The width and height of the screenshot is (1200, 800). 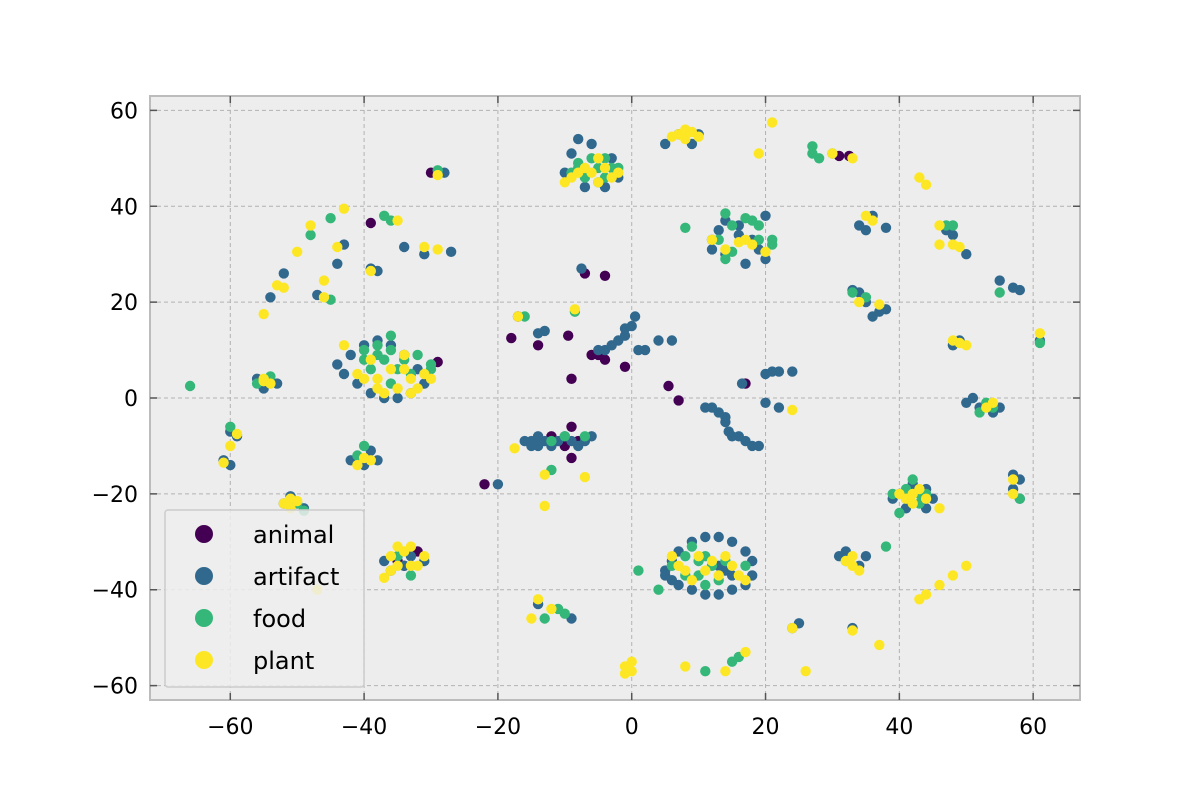 What do you see at coordinates (204, 576) in the screenshot?
I see `legend-marker-artifact` at bounding box center [204, 576].